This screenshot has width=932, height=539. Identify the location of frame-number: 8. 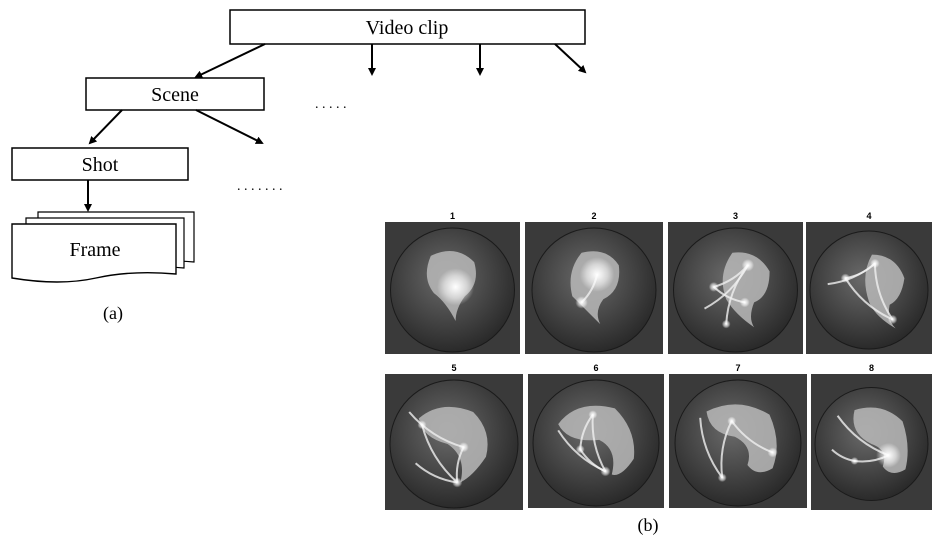
(871, 368).